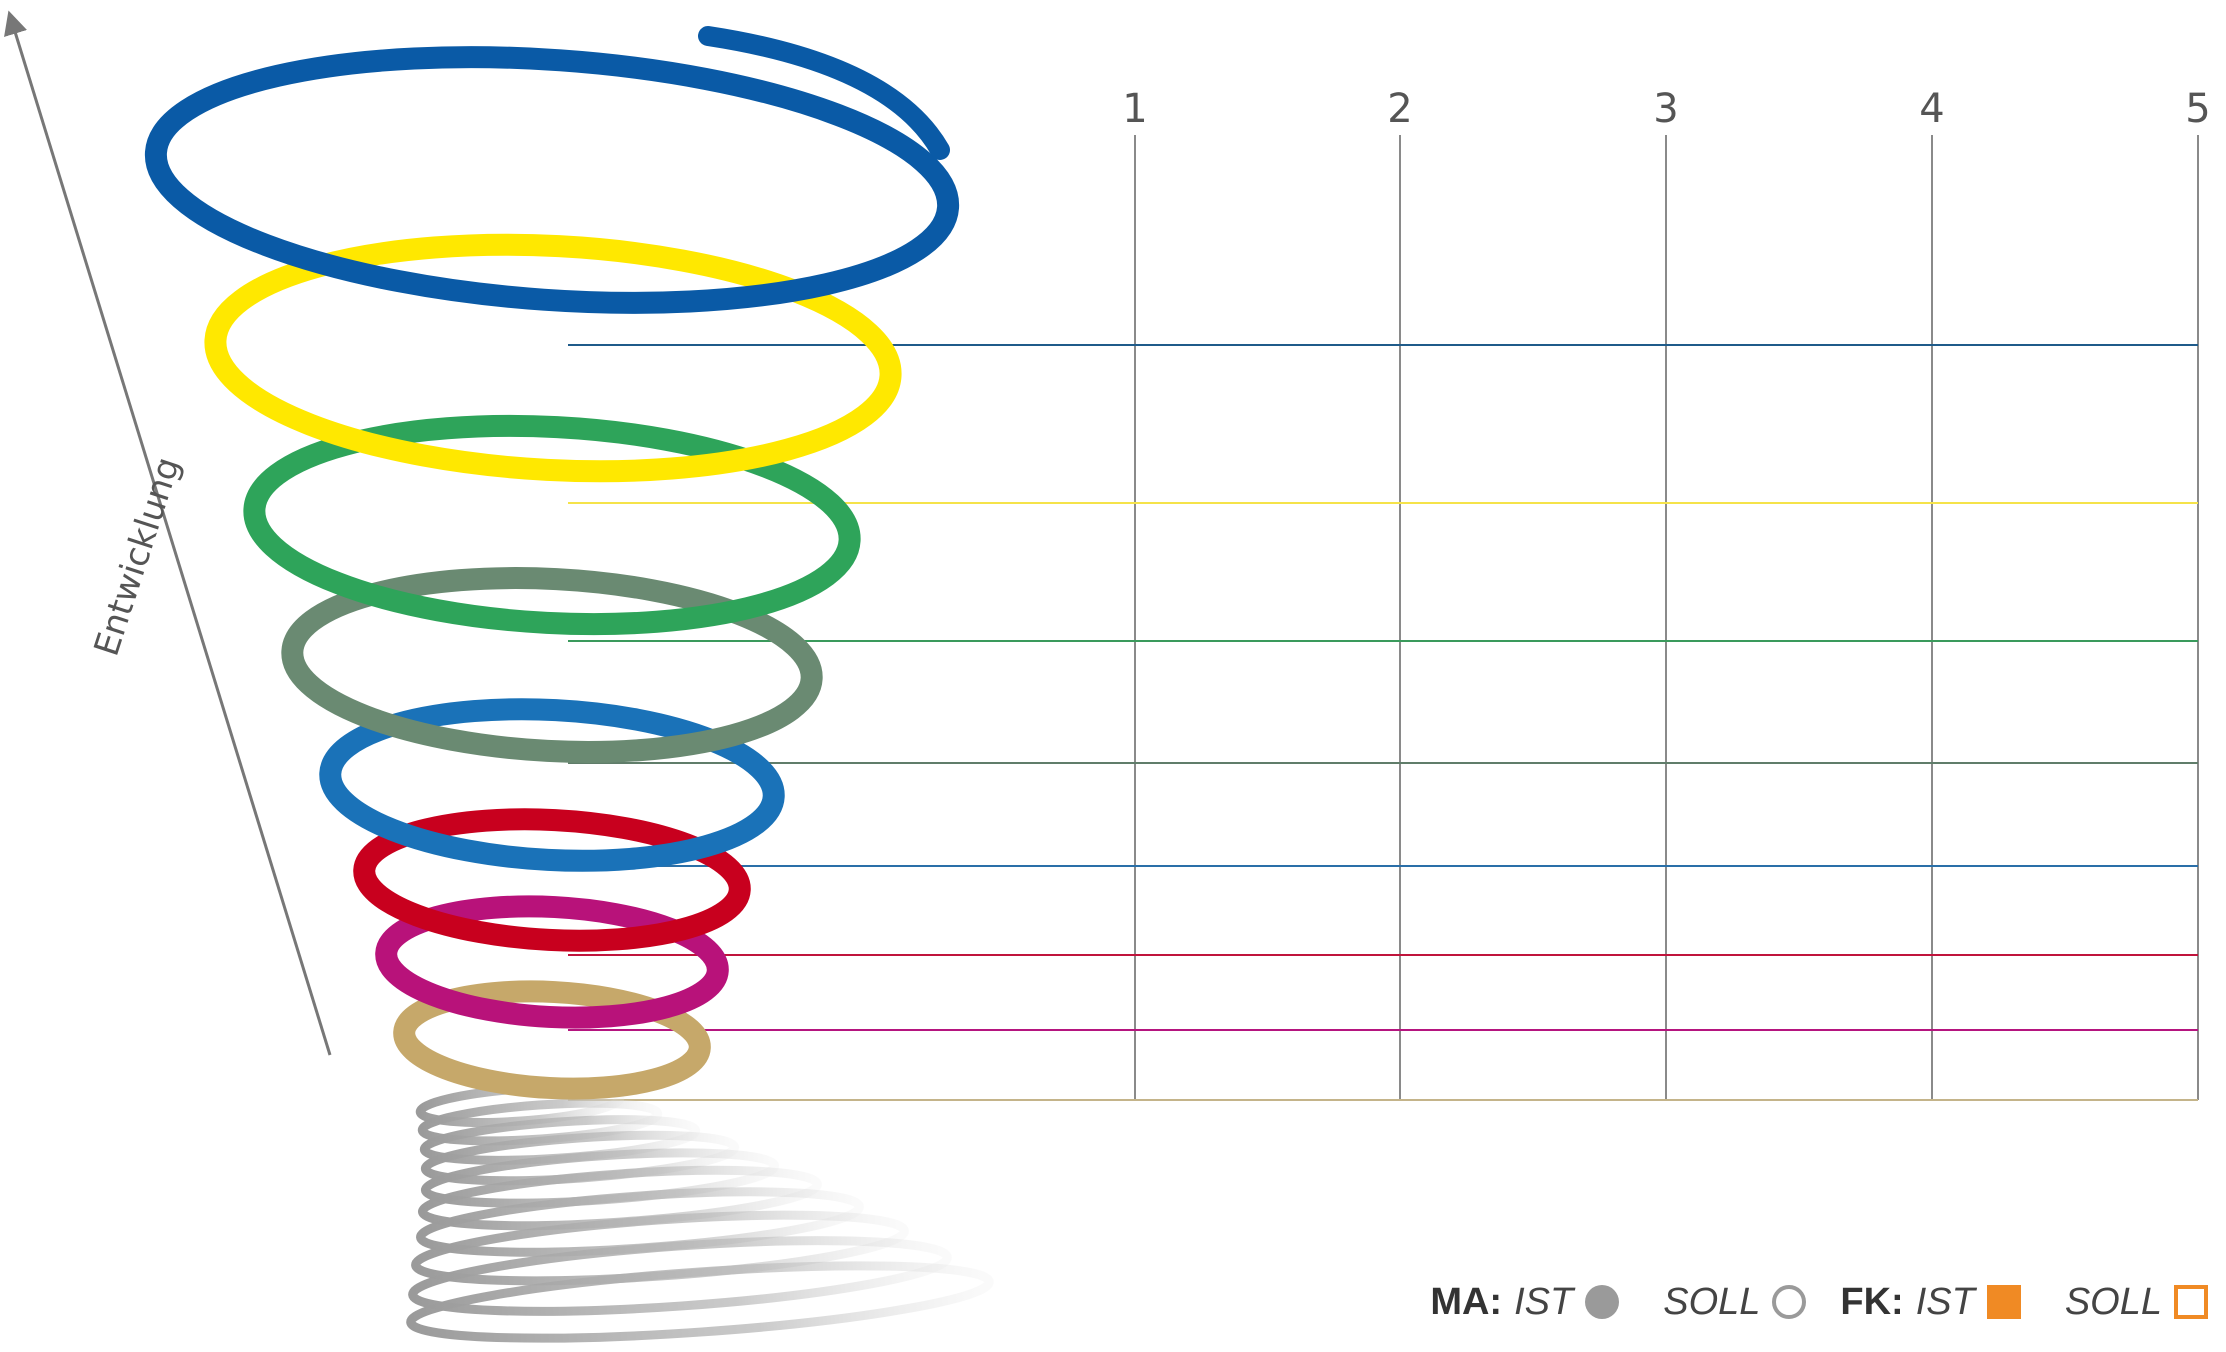 The height and width of the screenshot is (1352, 2226). I want to click on legend-fk: FK: IST SOLL, so click(2024, 1302).